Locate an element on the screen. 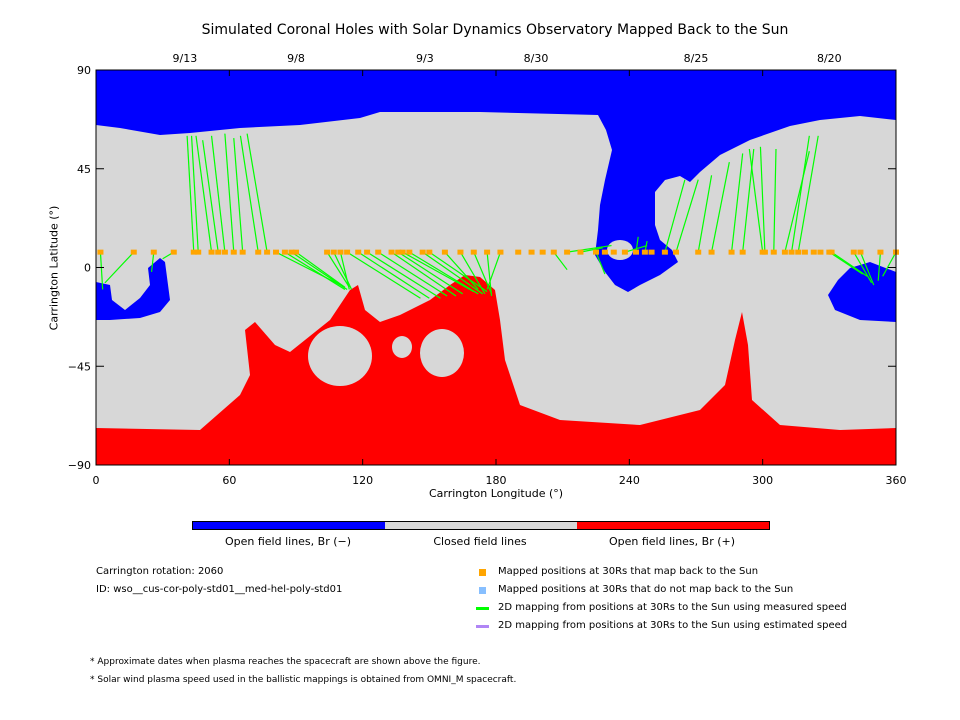 This screenshot has width=960, height=720. colorbar-label-negative: Open field lines, Br (−) is located at coordinates (288, 541).